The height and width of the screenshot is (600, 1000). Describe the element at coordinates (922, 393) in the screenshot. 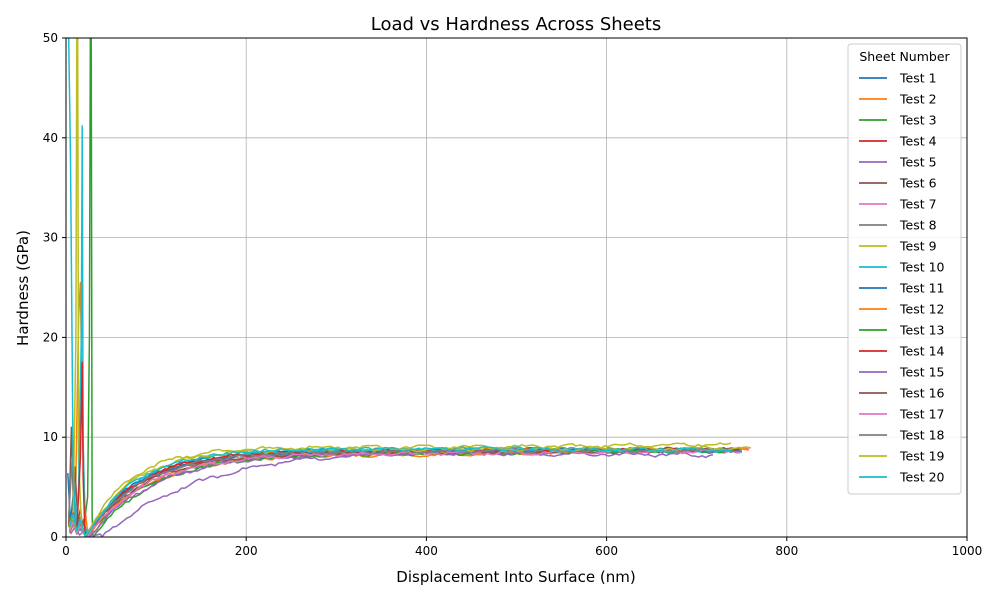

I see `legend-entry: Test 16` at that location.